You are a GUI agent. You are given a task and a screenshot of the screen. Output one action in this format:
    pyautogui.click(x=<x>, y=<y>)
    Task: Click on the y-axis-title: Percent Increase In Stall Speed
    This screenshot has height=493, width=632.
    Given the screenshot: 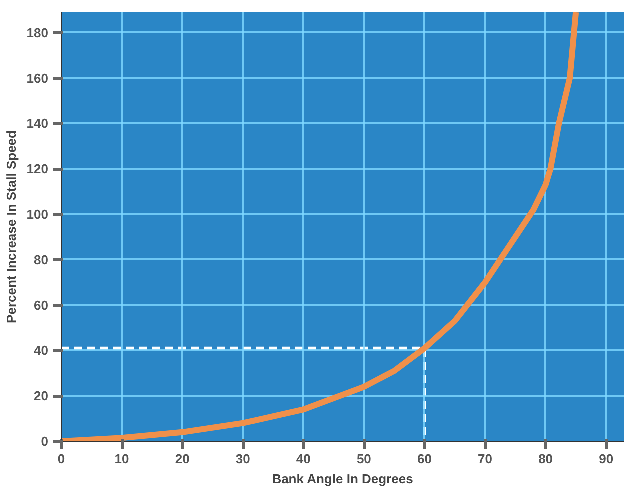 What is the action you would take?
    pyautogui.click(x=11, y=227)
    